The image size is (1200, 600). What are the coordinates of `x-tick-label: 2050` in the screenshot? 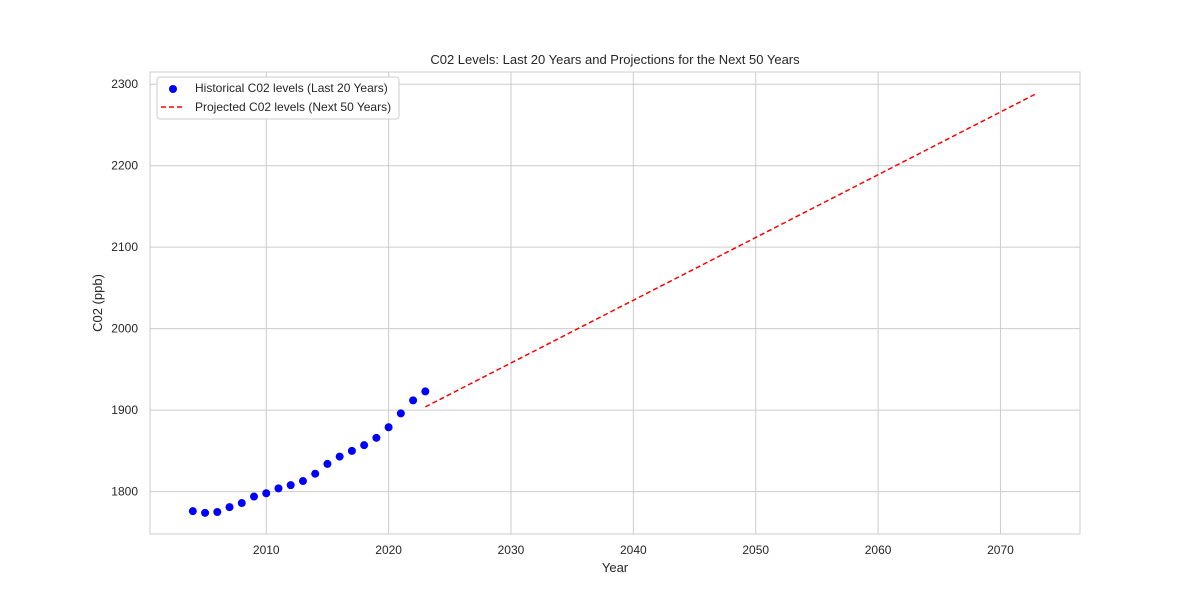 It's located at (755, 550).